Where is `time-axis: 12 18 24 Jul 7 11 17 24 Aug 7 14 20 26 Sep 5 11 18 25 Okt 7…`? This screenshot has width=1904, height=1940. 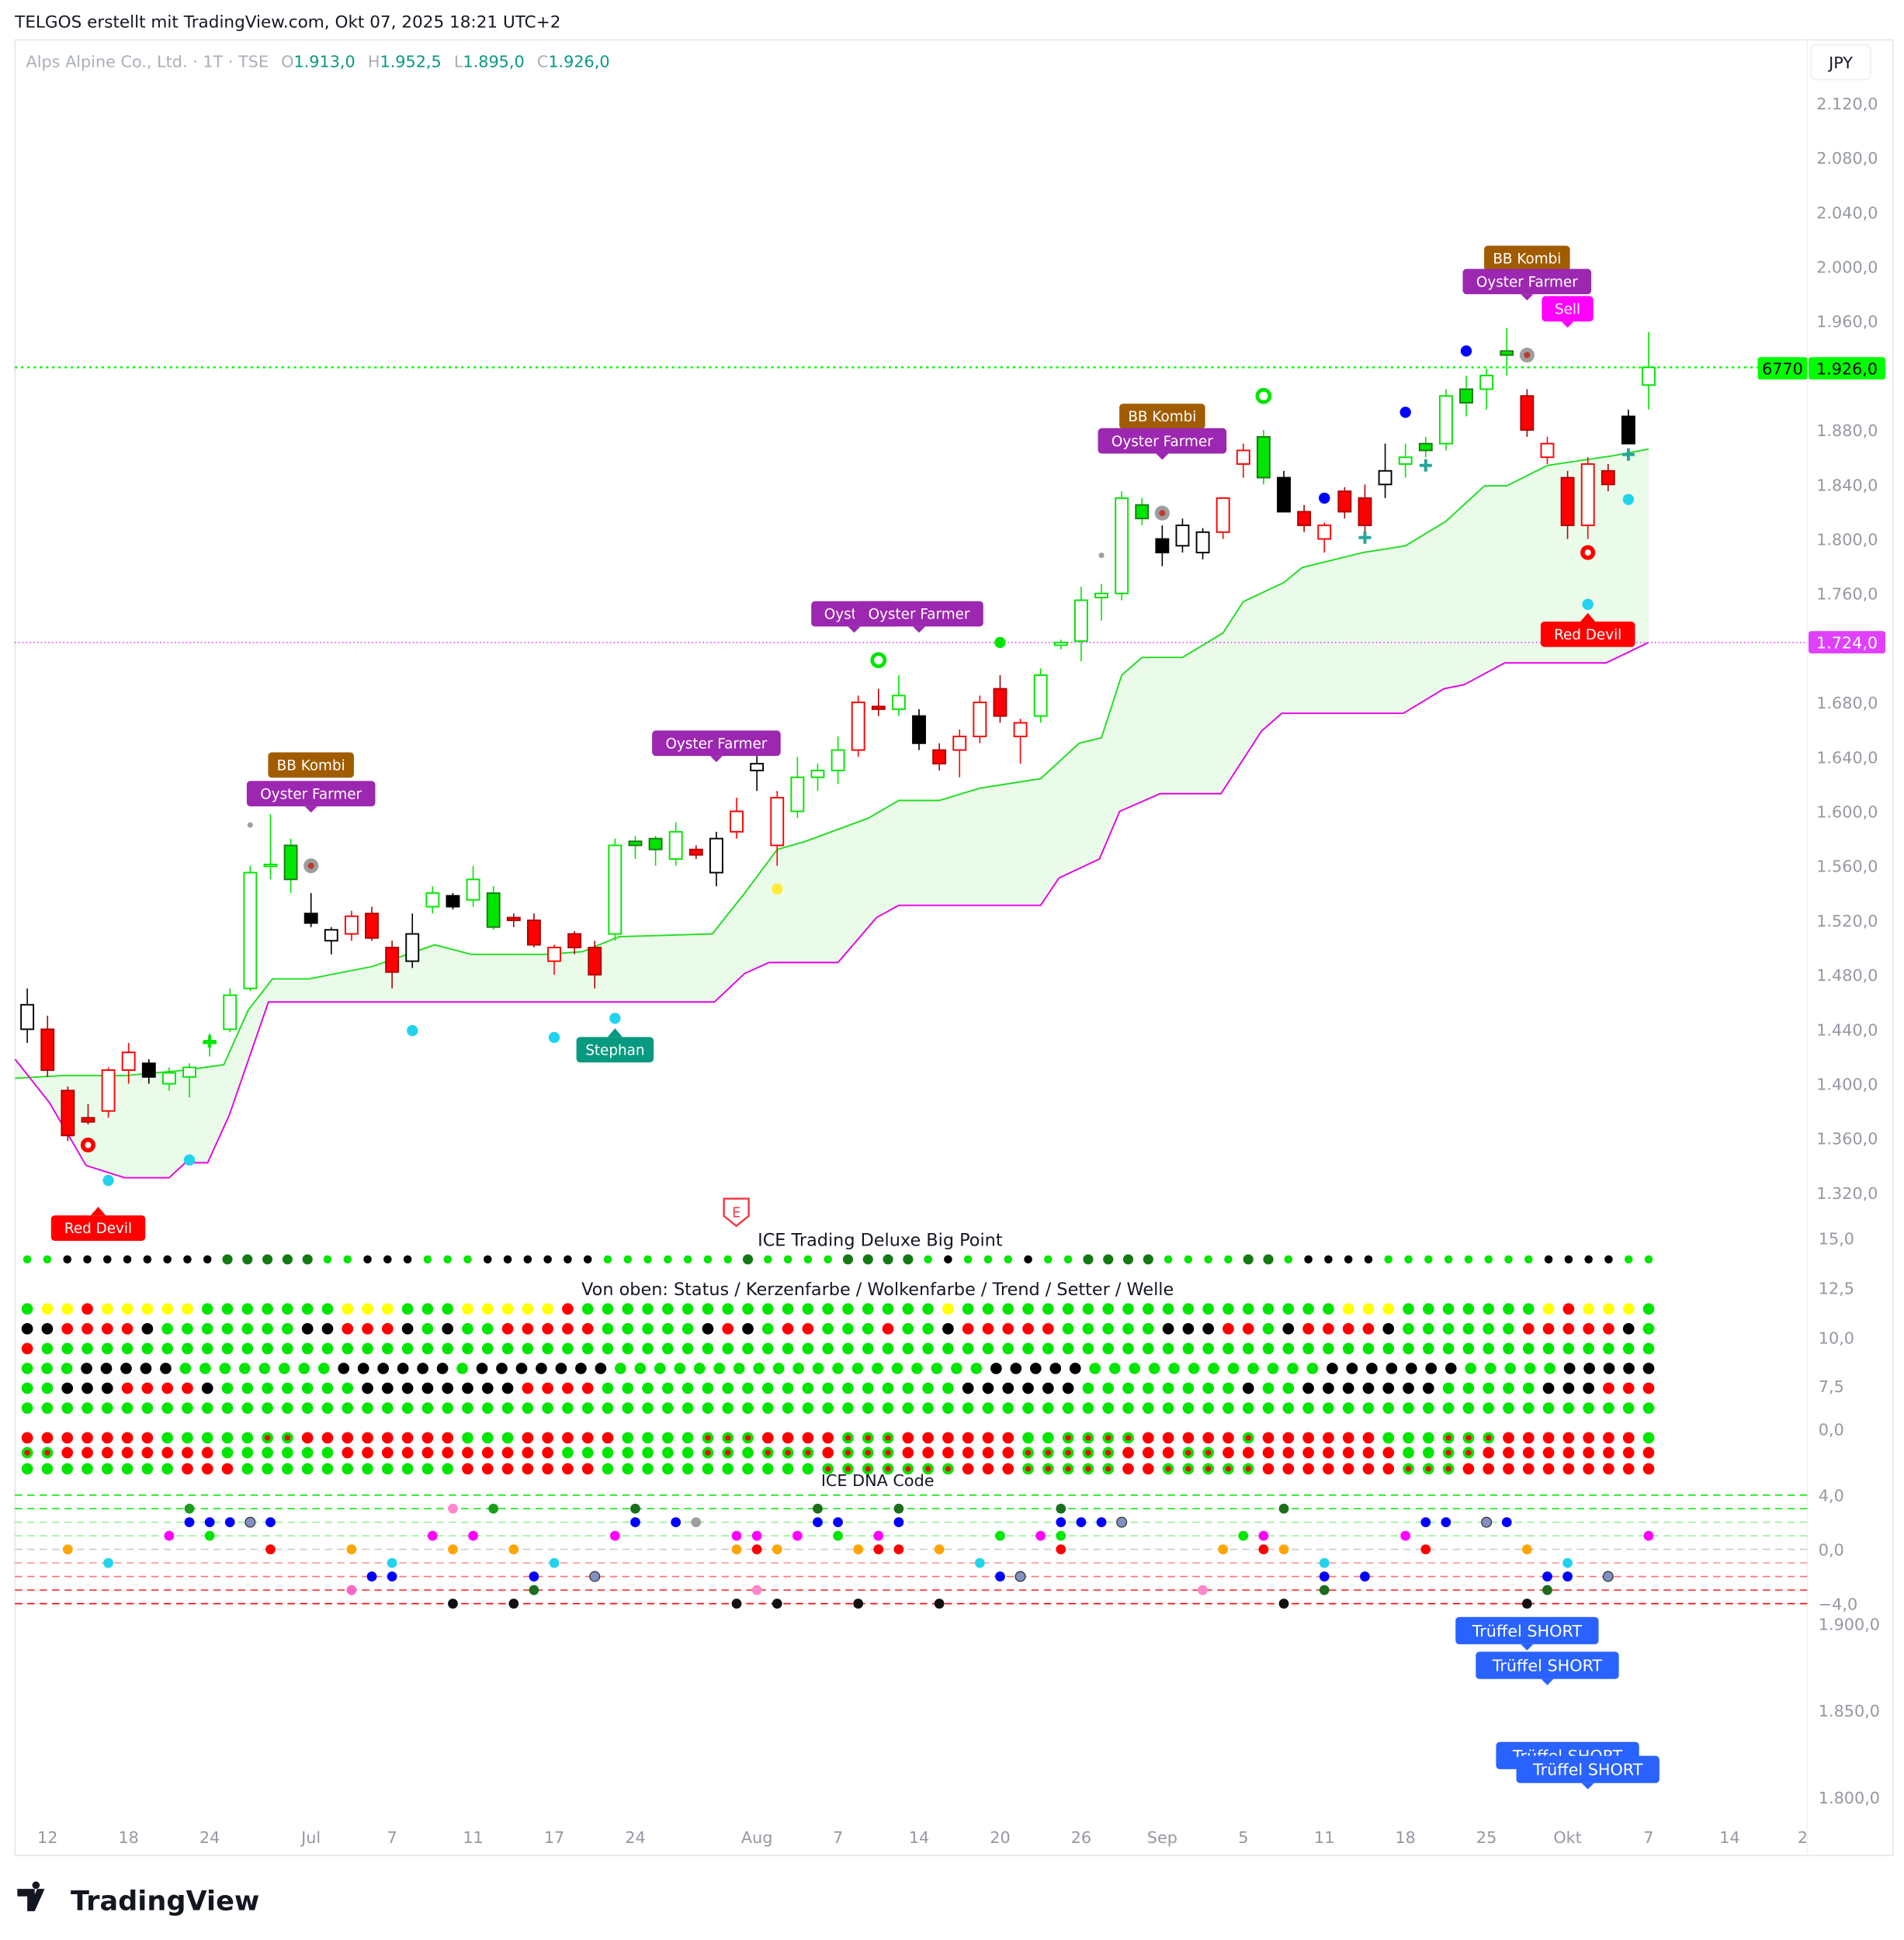 time-axis: 12 18 24 Jul 7 11 17 24 Aug 7 14 20 26 Sep 5 11 18 25 Okt 7… is located at coordinates (922, 1838).